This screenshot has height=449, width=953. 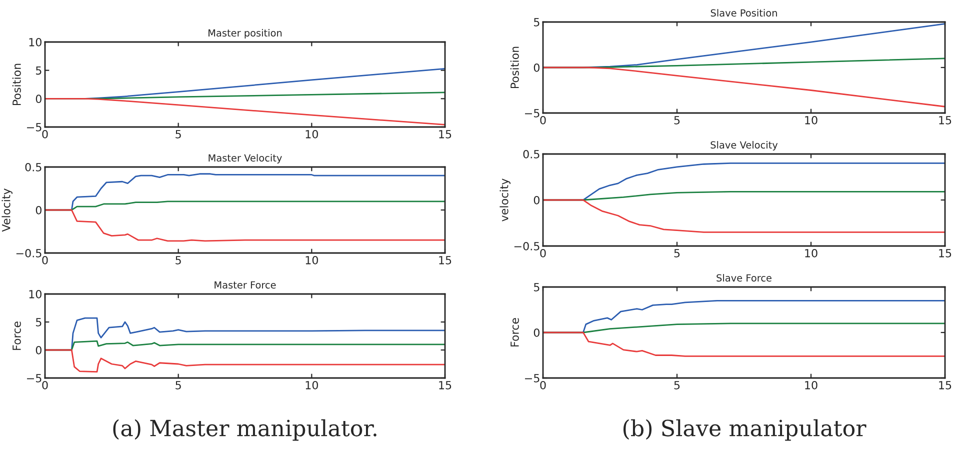 I want to click on chart-title: Slave Force, so click(x=744, y=278).